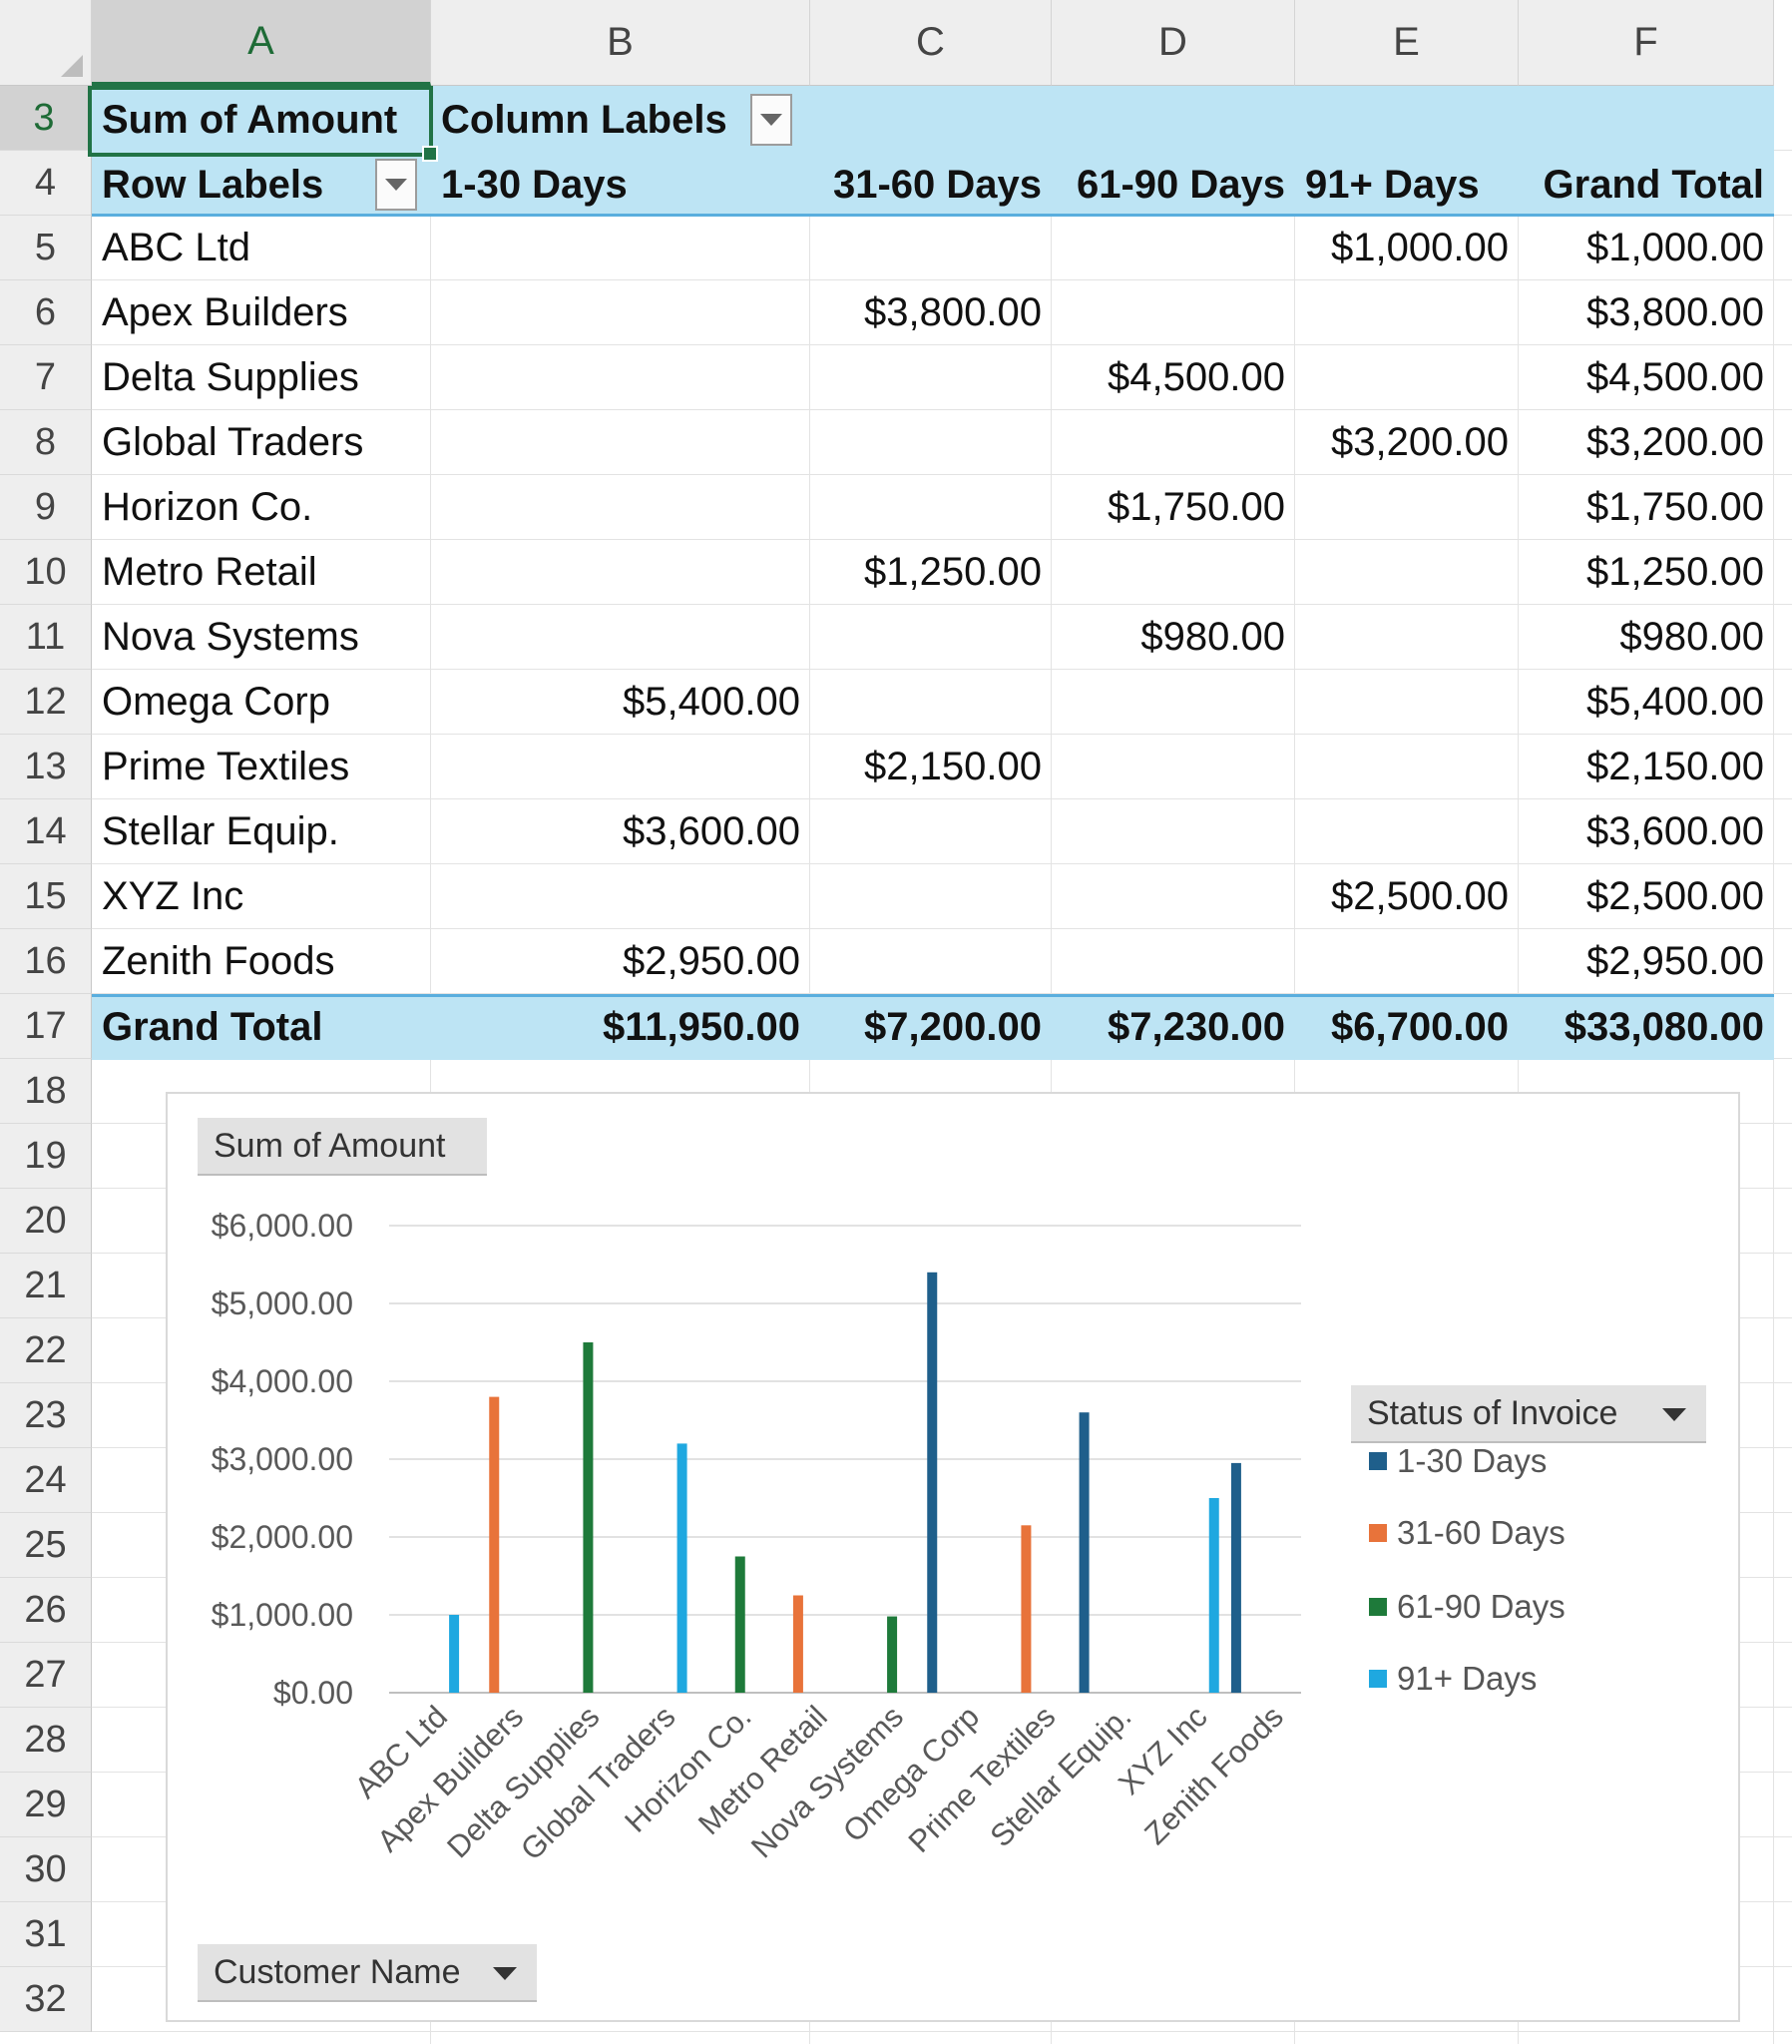 The height and width of the screenshot is (2044, 1792). Describe the element at coordinates (46, 896) in the screenshot. I see `row-header-15: 15` at that location.